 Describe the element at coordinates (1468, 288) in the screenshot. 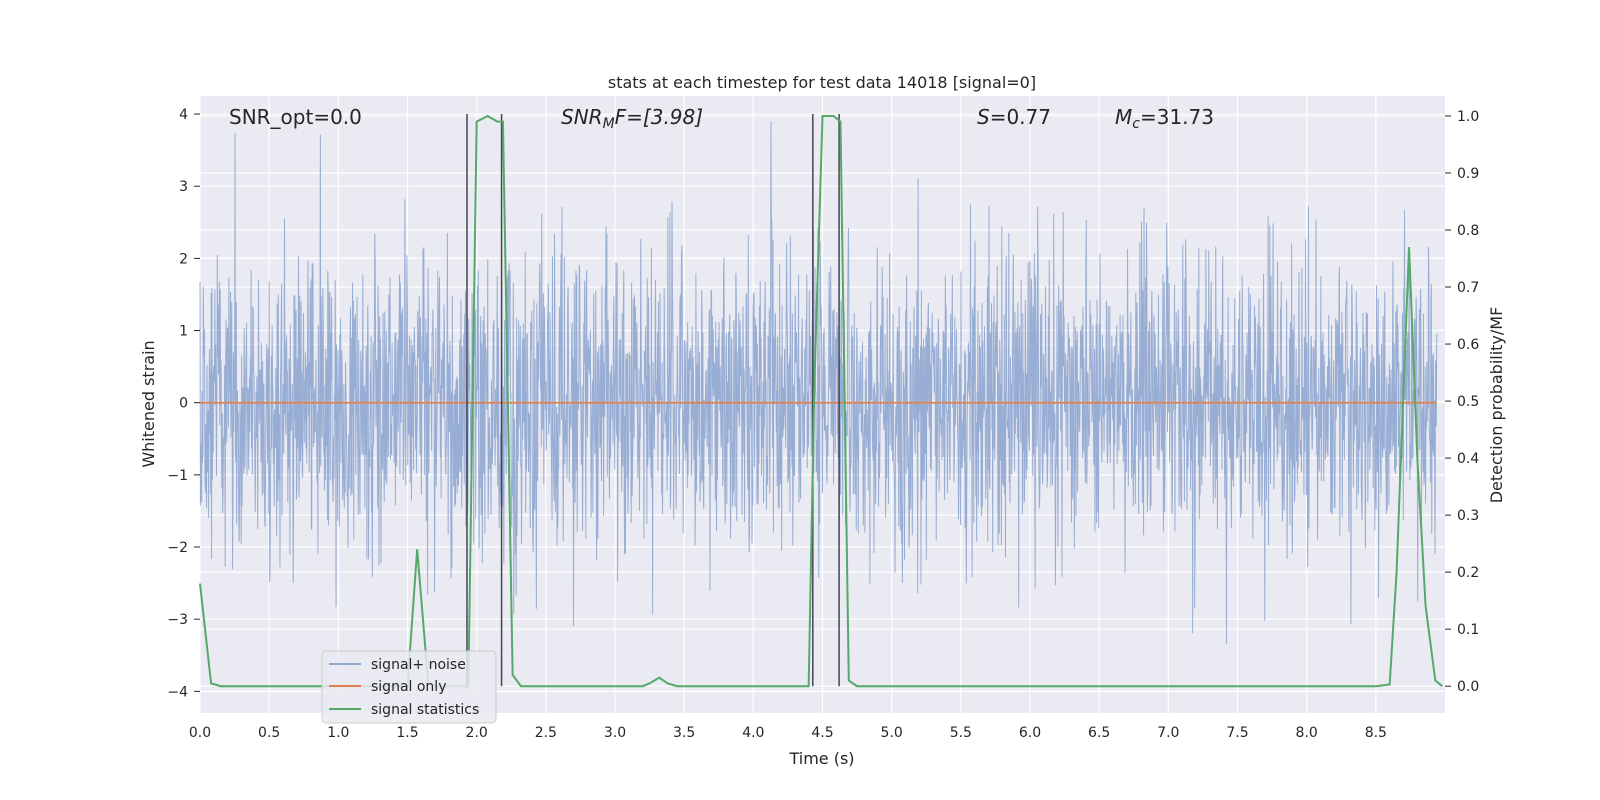

I see `yr-tick-label: 0.7` at that location.